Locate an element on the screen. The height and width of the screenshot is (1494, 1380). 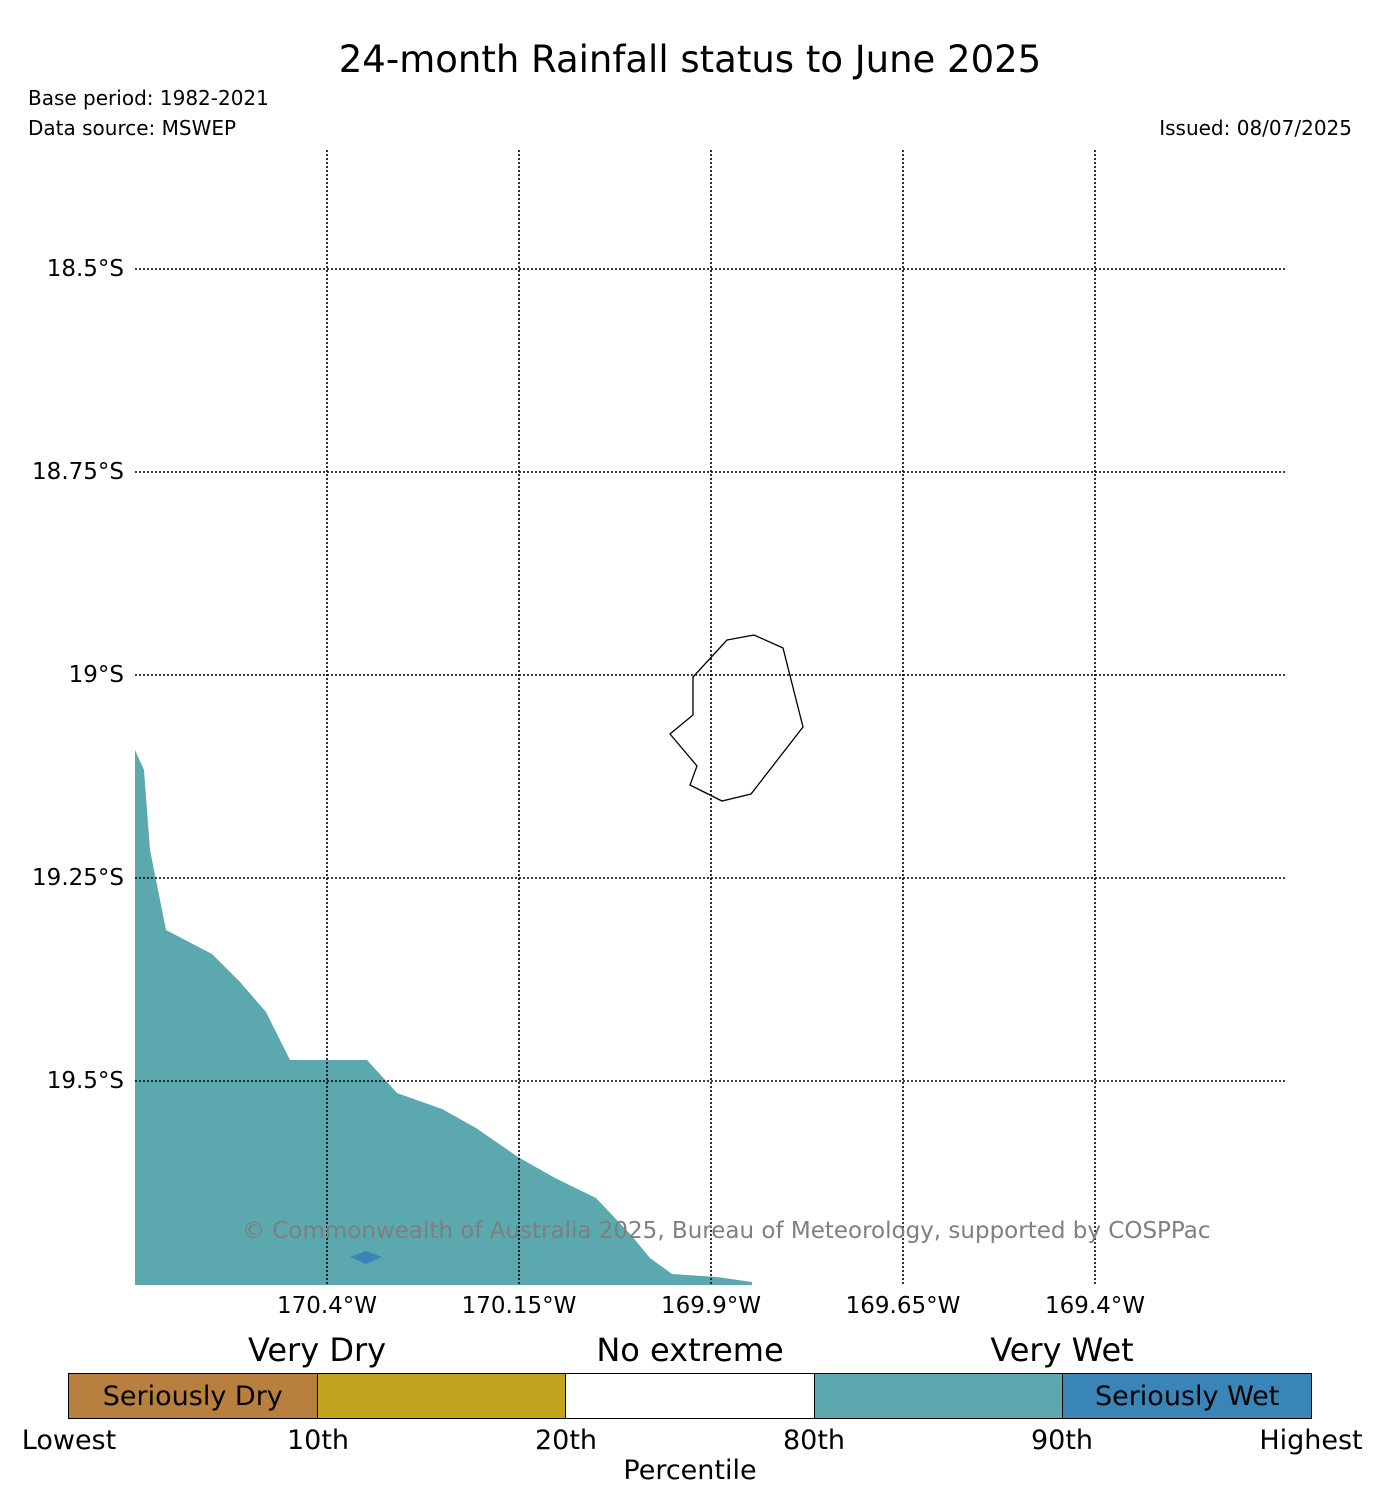
lon-label-169.9: 169.9°W is located at coordinates (711, 1306).